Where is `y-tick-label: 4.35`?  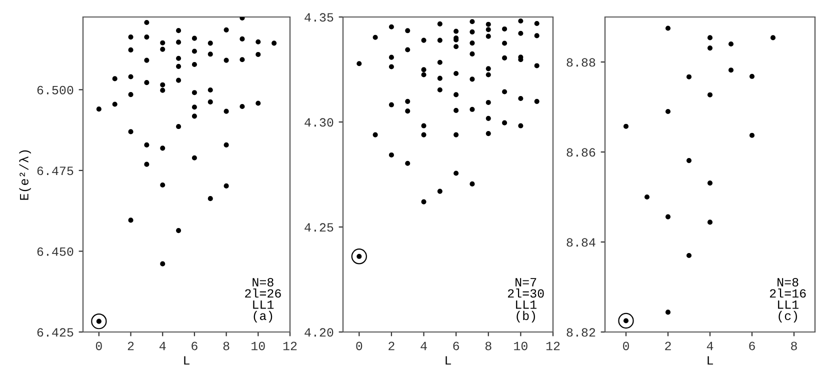
y-tick-label: 4.35 is located at coordinates (319, 17).